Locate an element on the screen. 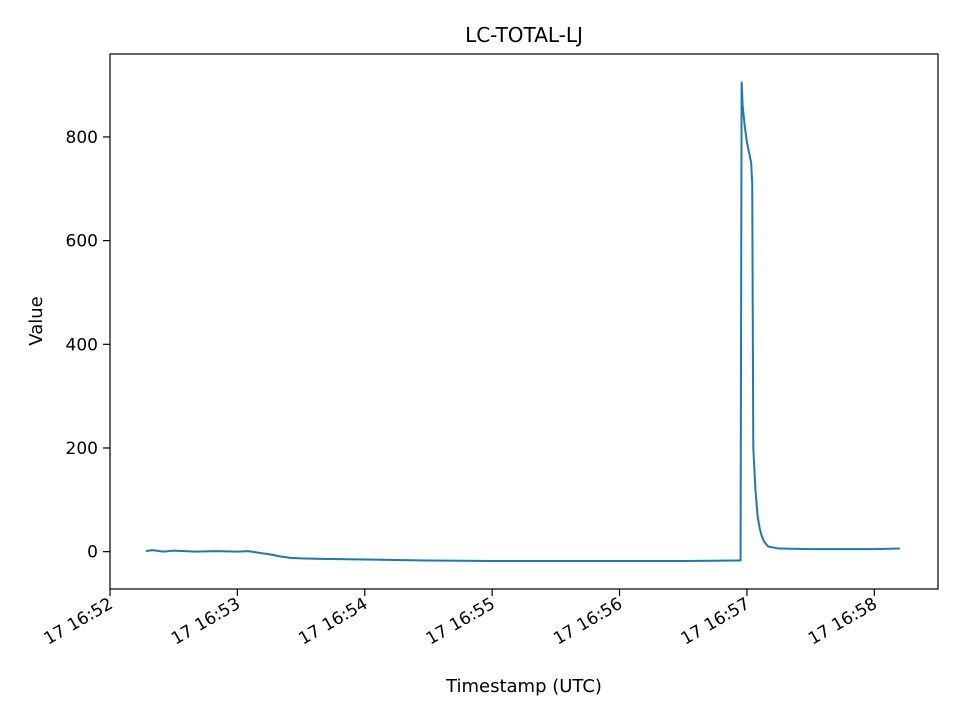  y-tick-label: 600 is located at coordinates (82, 242).